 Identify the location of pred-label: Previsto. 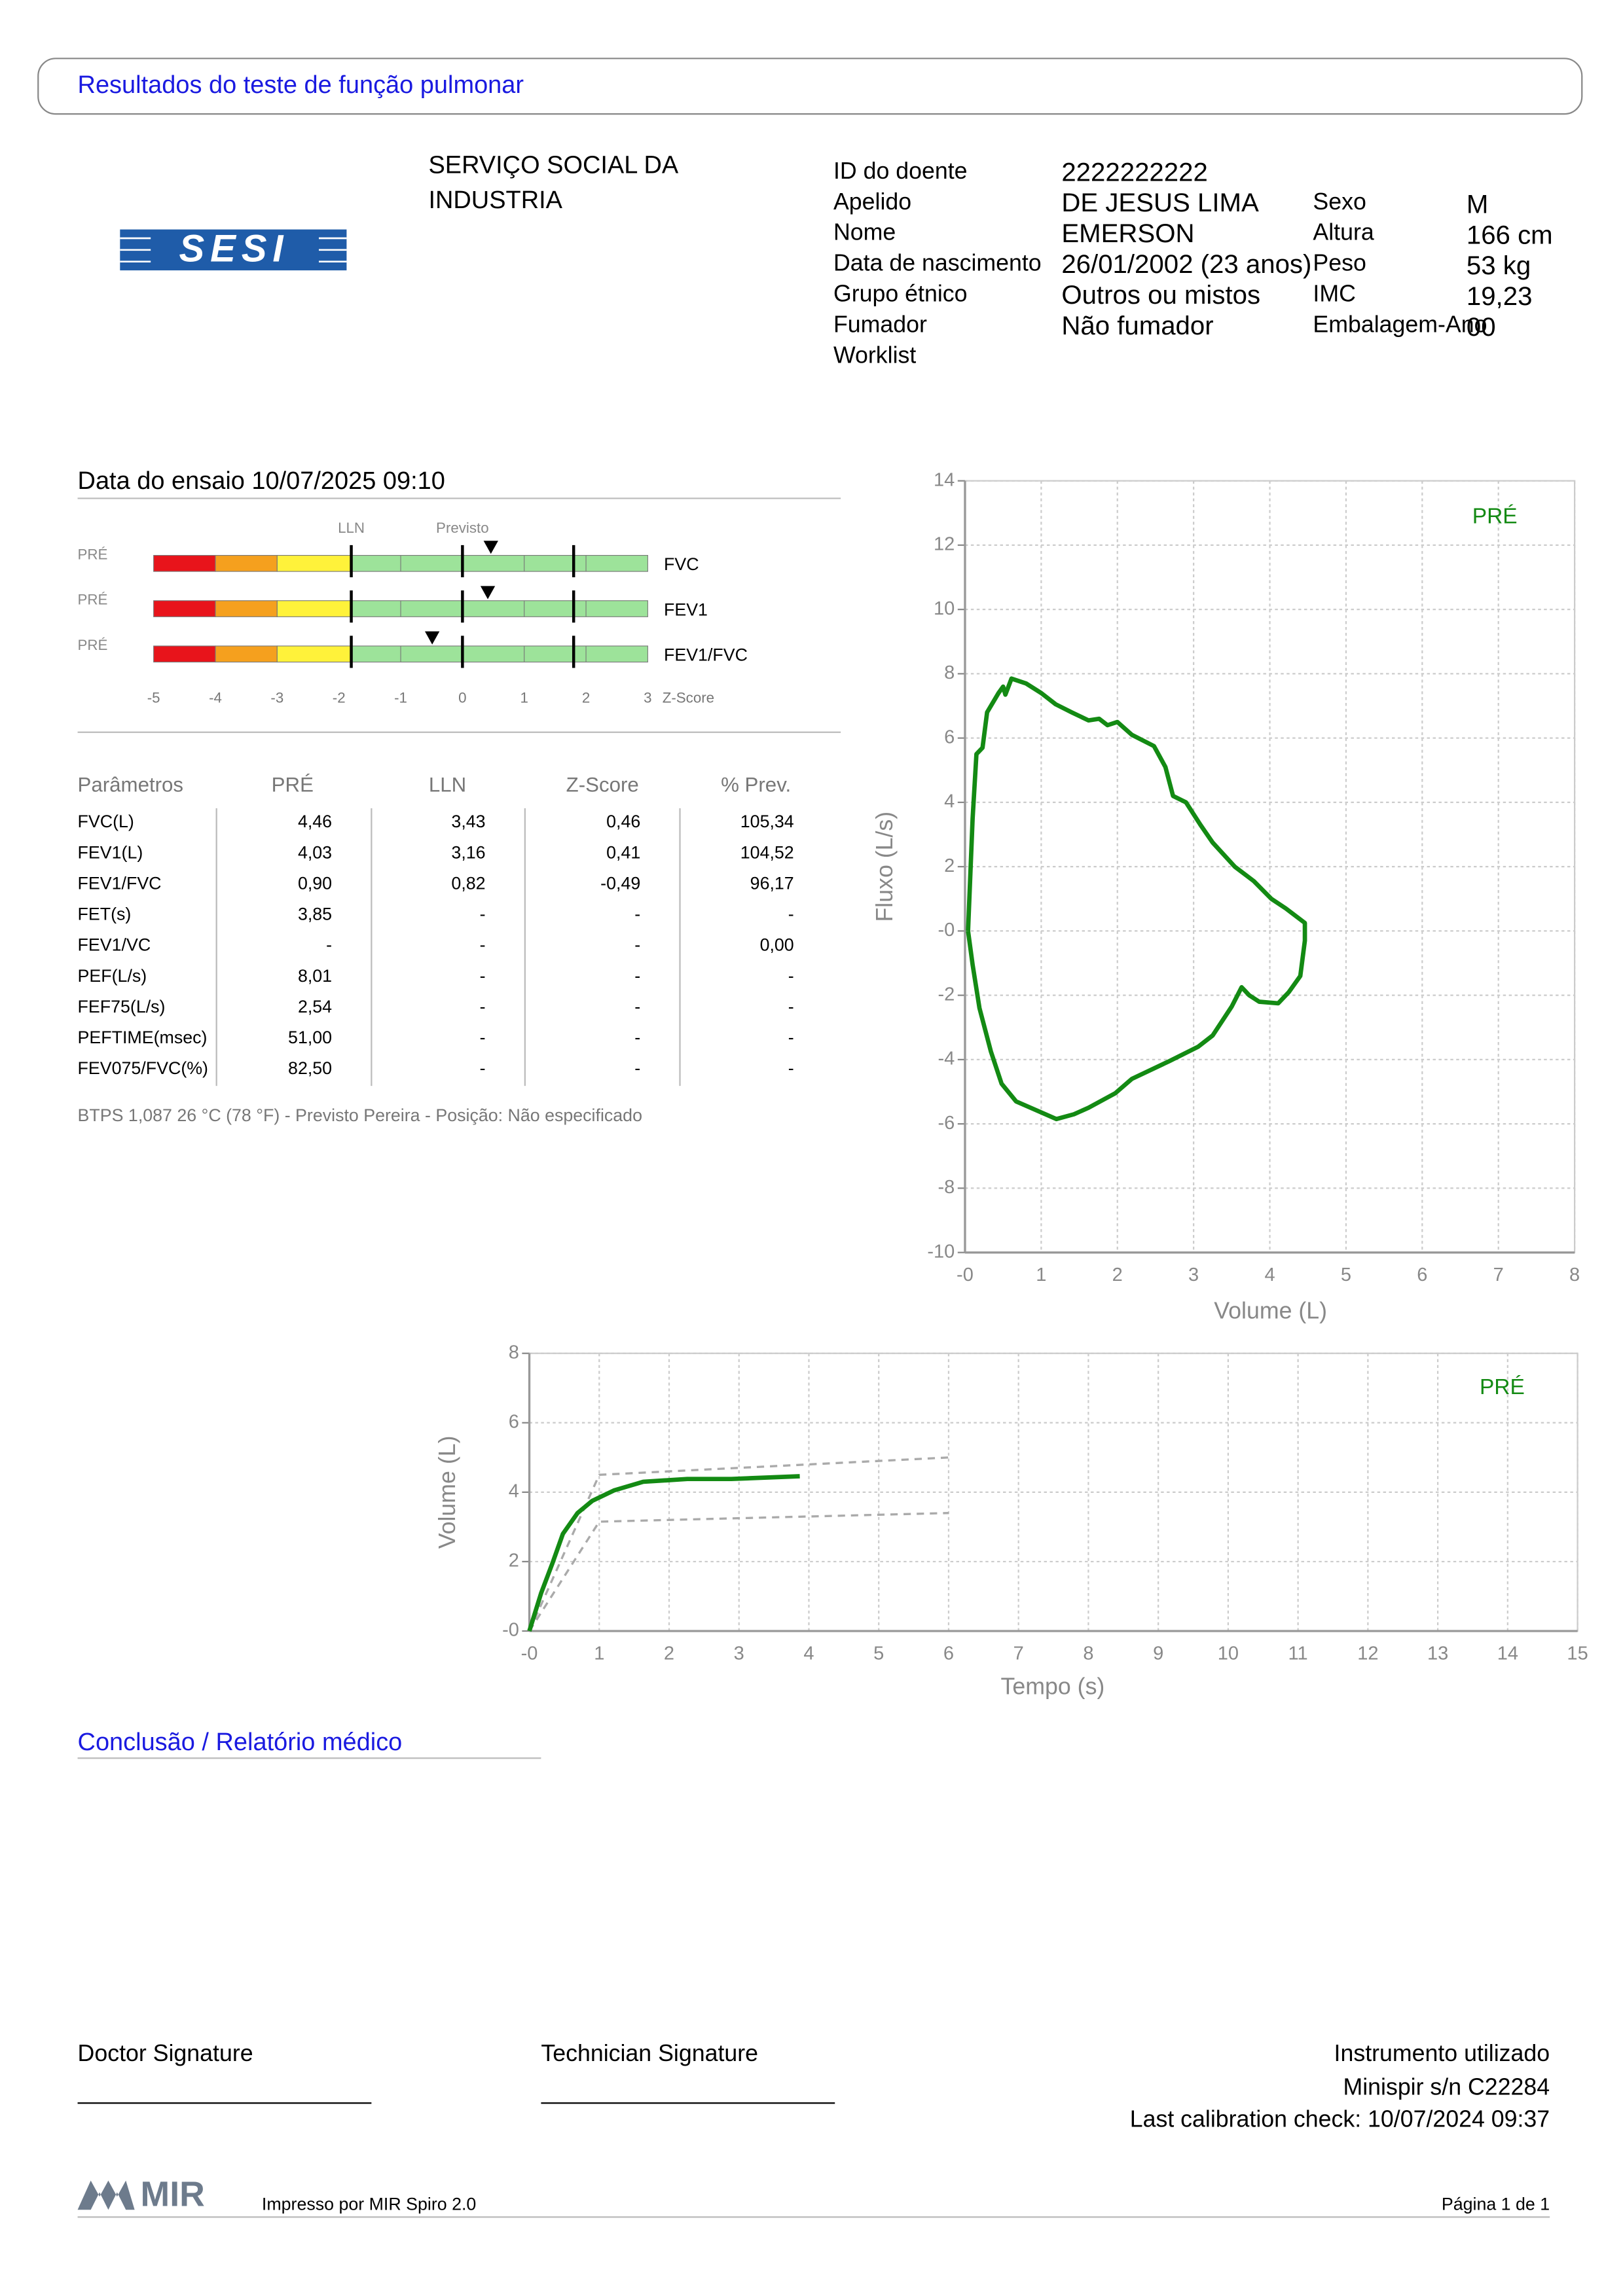
(462, 528).